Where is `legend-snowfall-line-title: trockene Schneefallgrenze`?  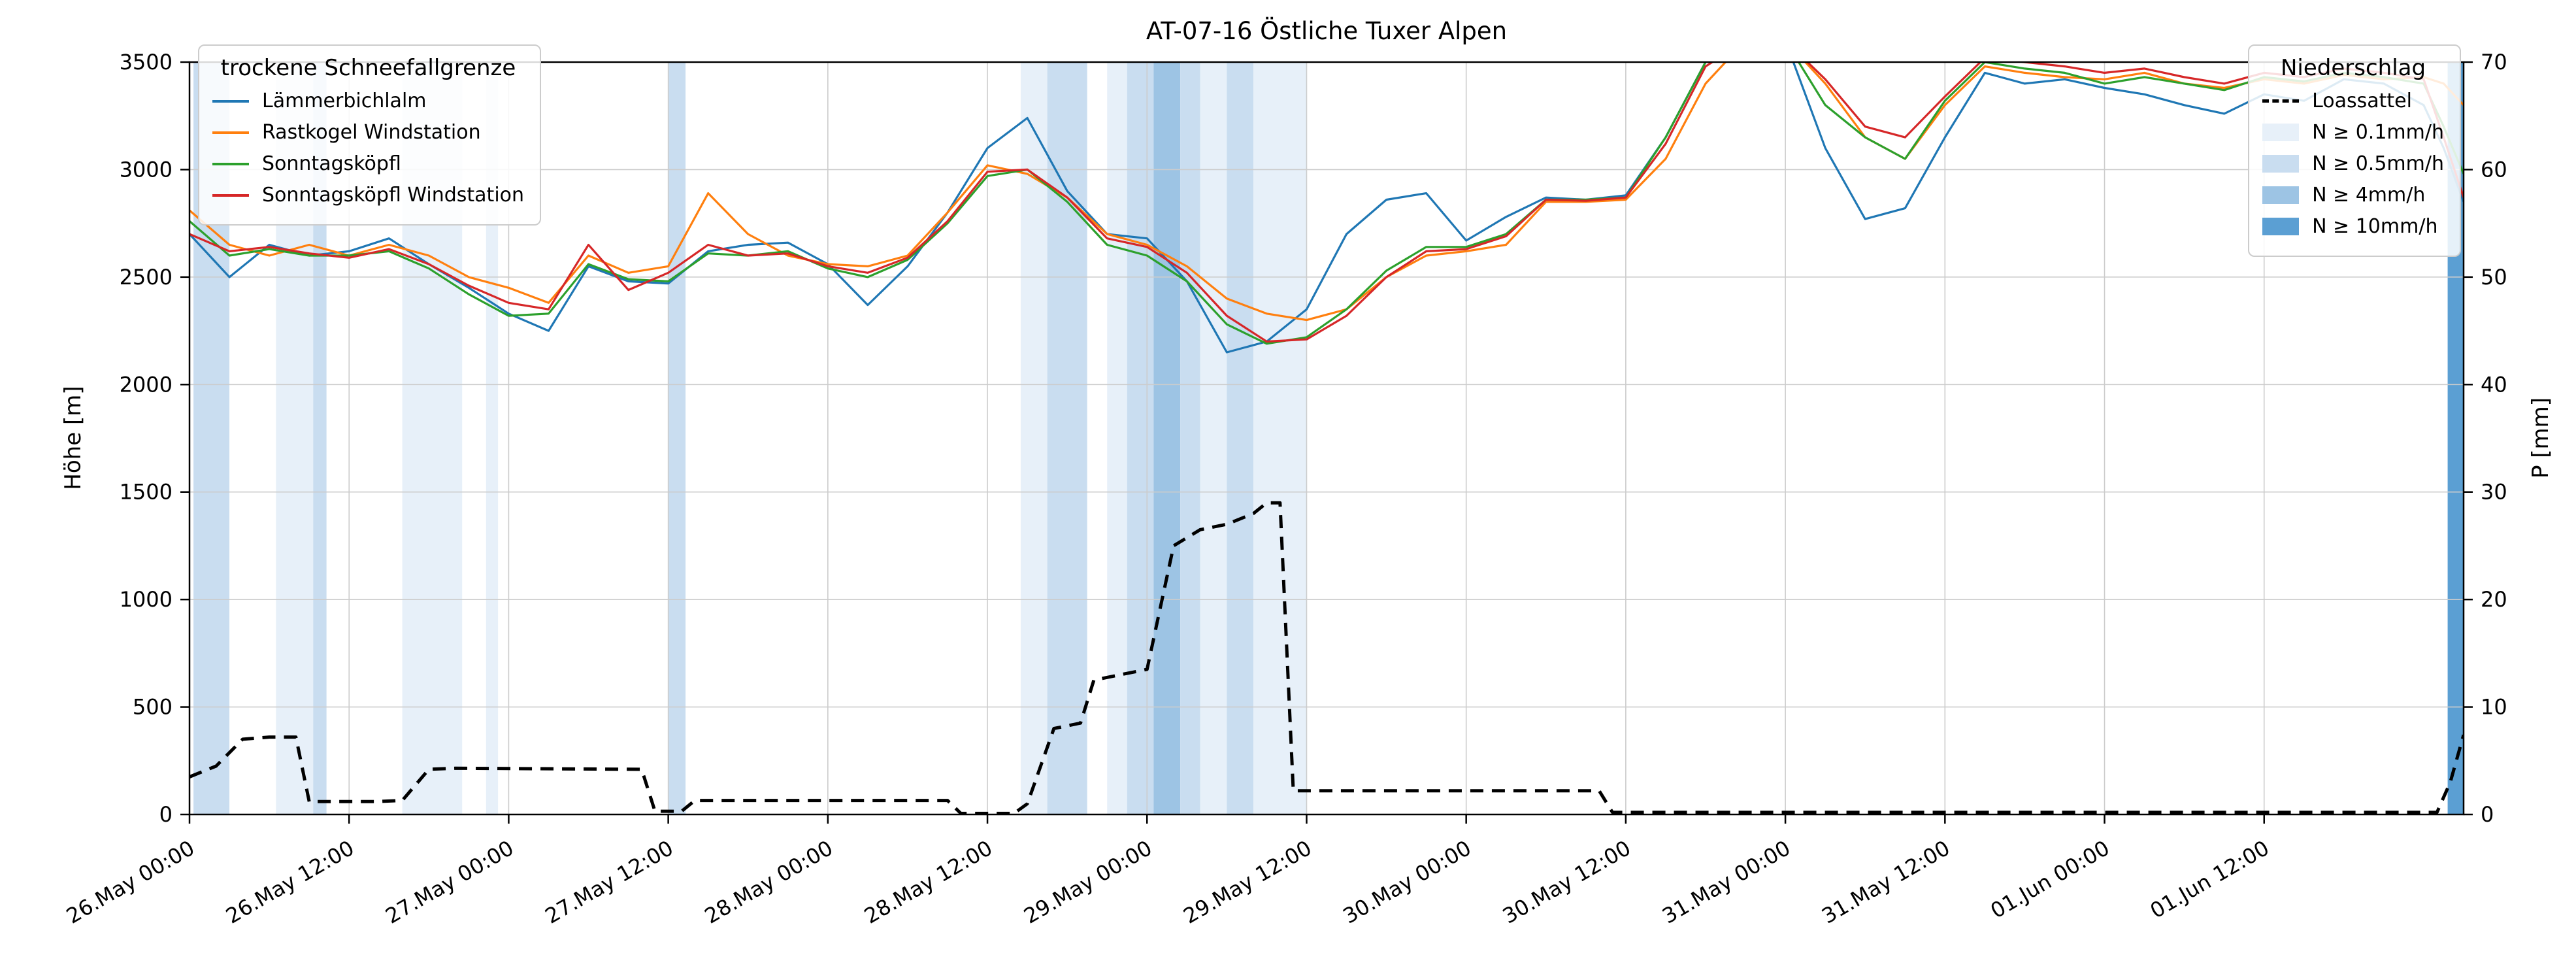 legend-snowfall-line-title: trockene Schneefallgrenze is located at coordinates (368, 68).